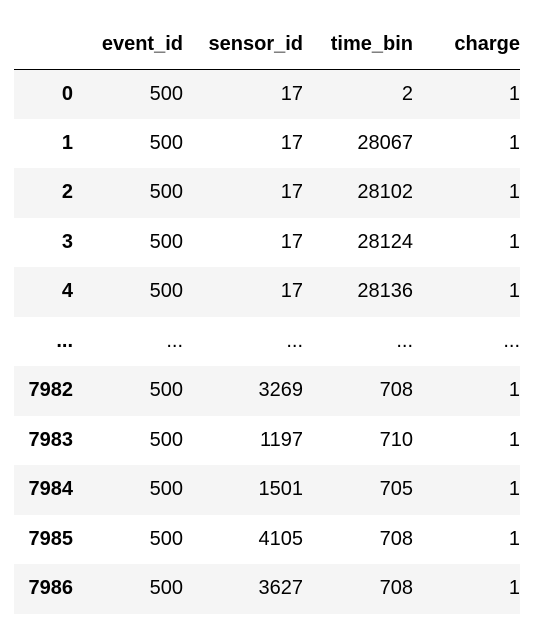  Describe the element at coordinates (51, 439) in the screenshot. I see `row-index: 7983` at that location.